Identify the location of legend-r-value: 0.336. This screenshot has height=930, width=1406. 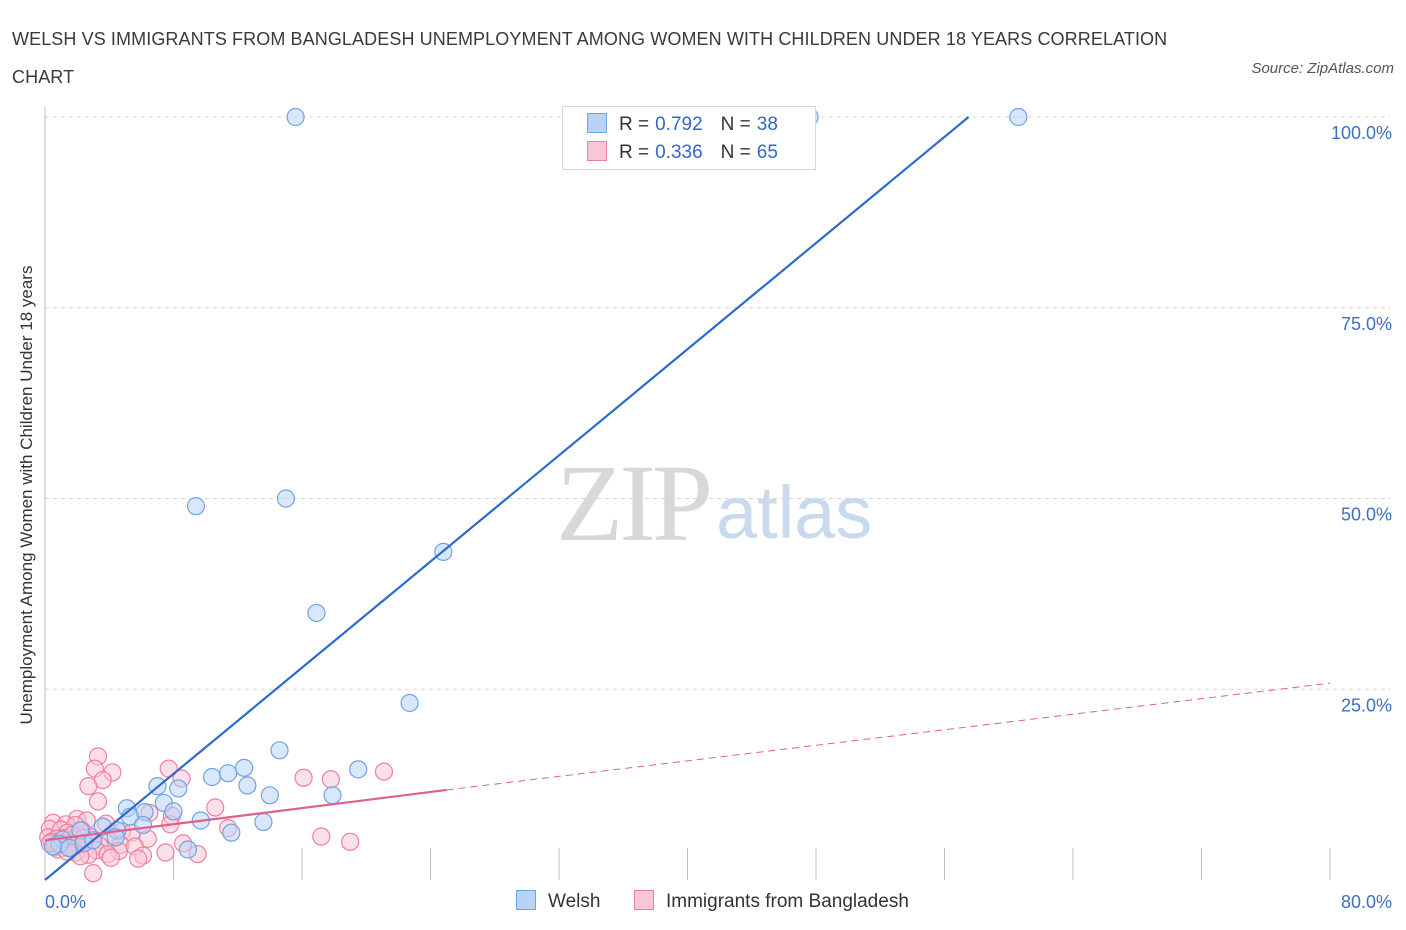
(679, 152).